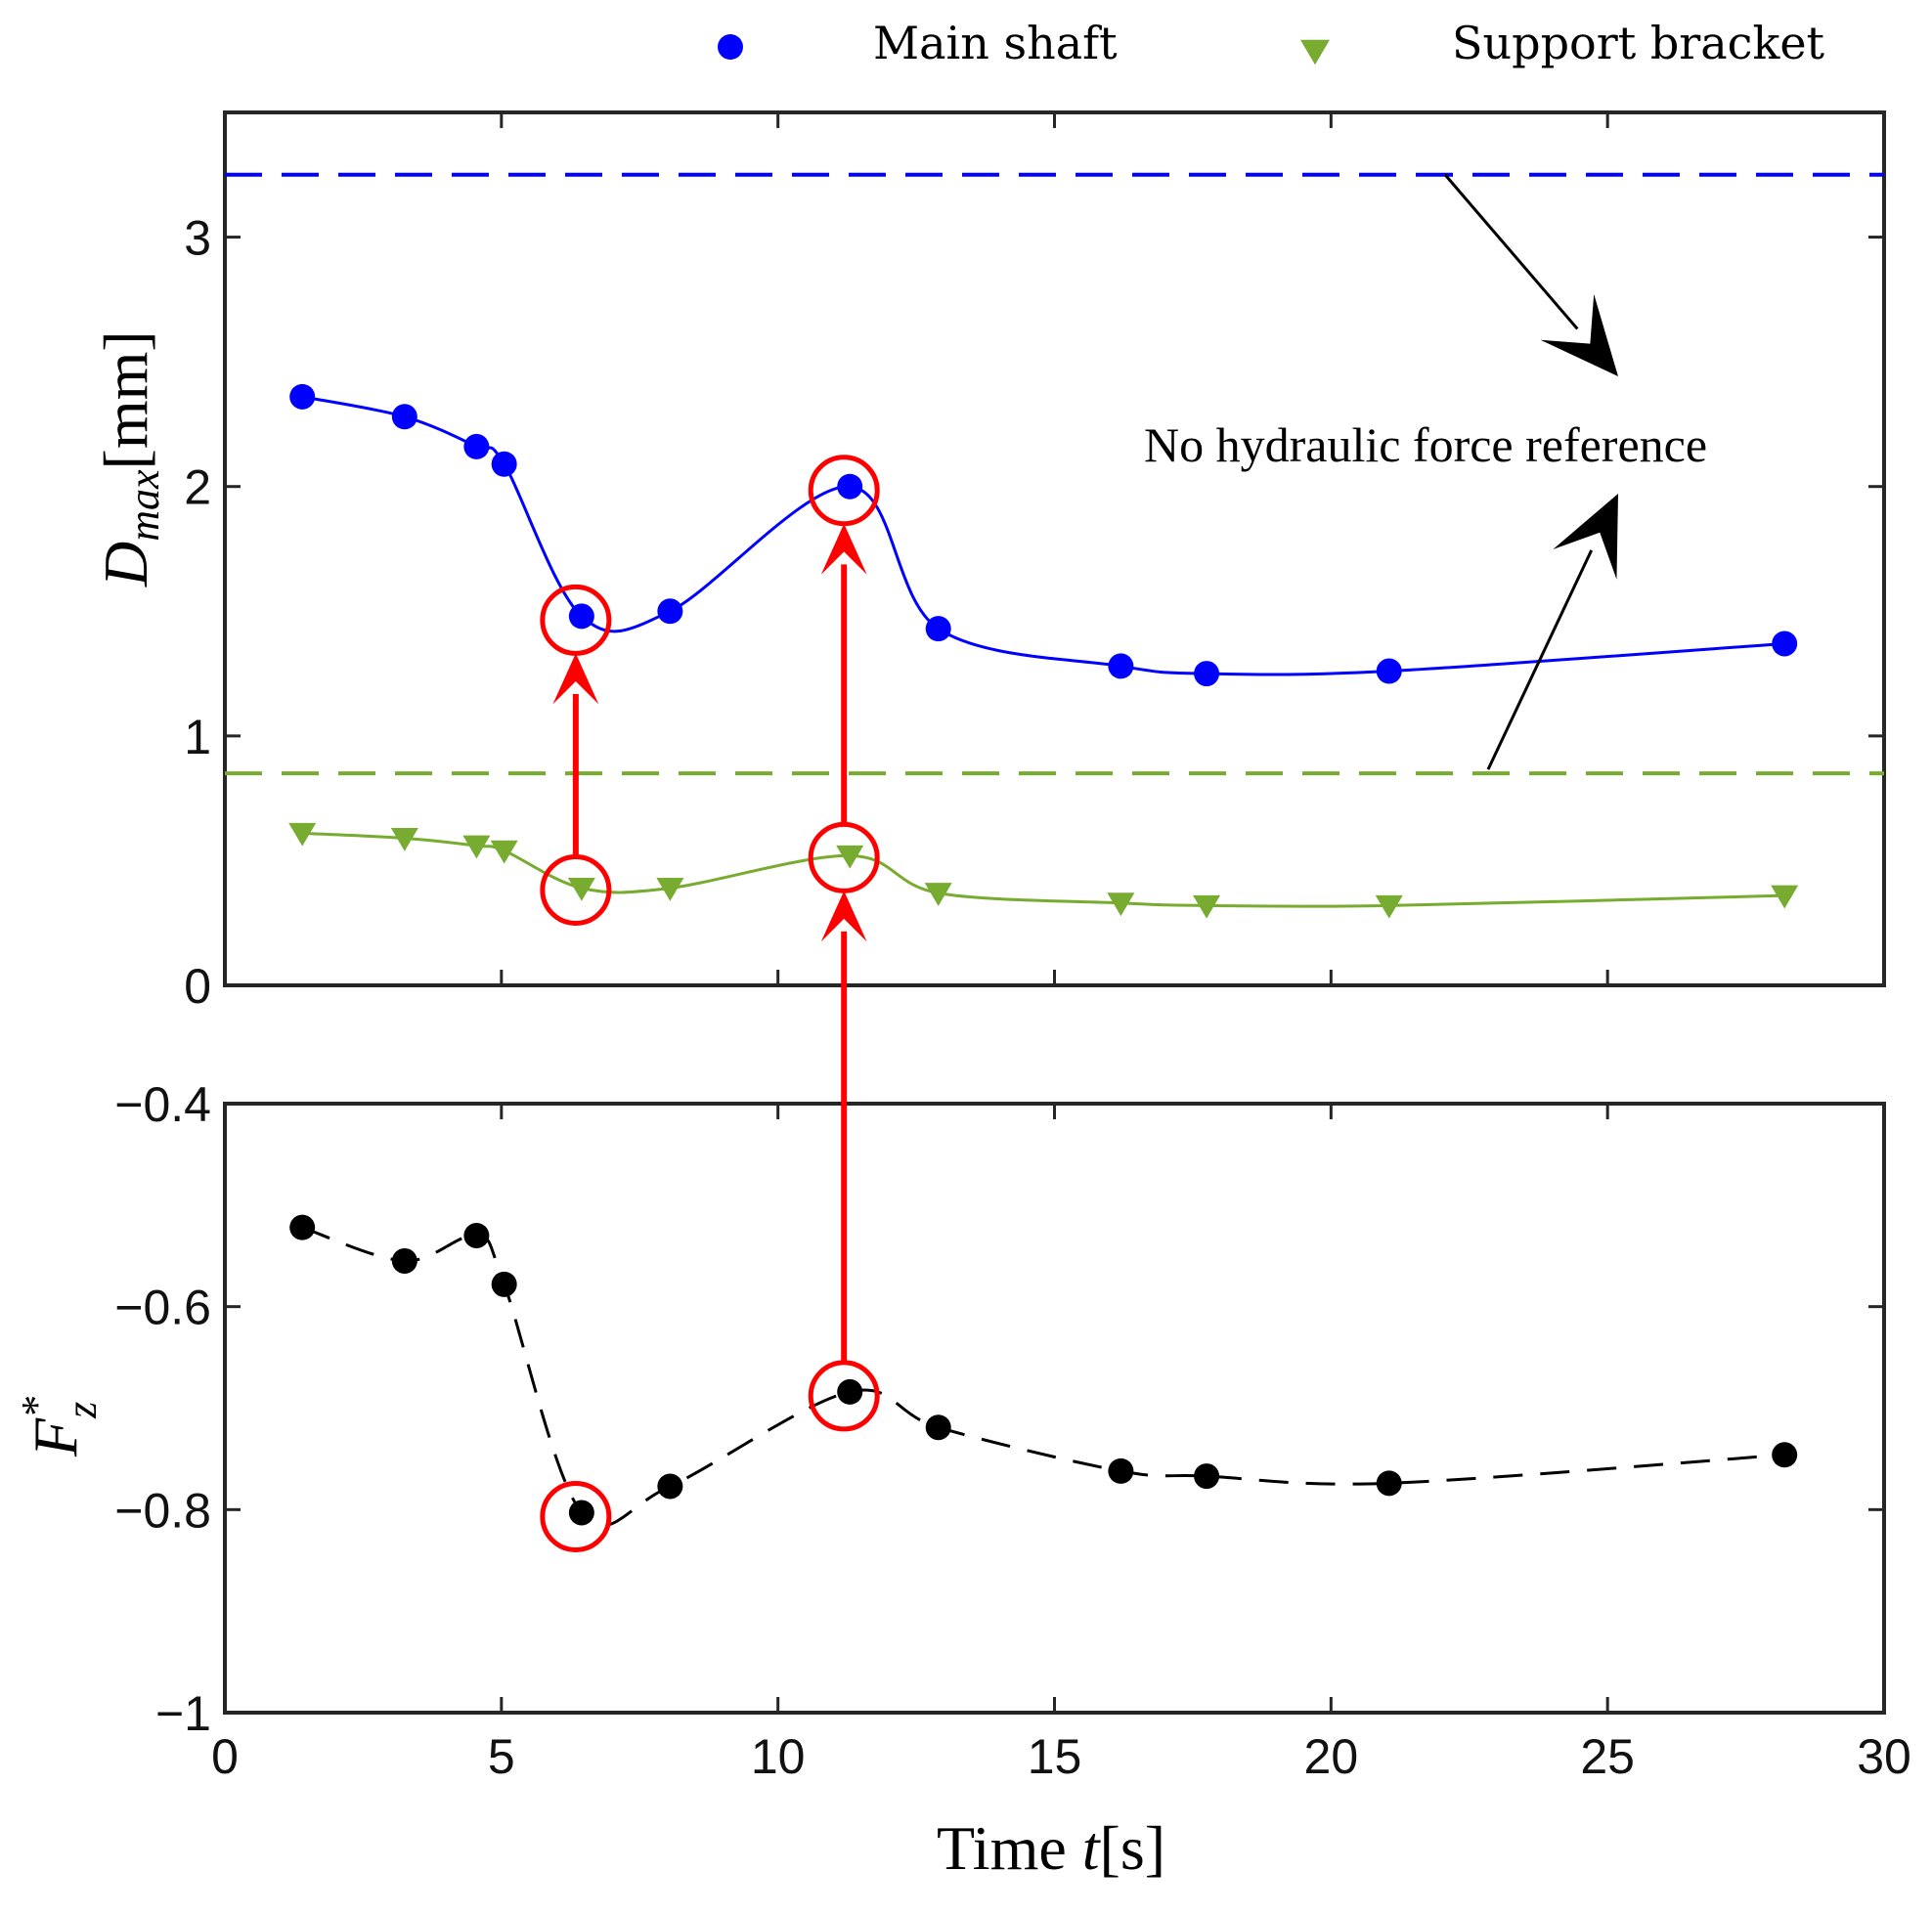 The height and width of the screenshot is (1914, 1932). What do you see at coordinates (1043, 1377) in the screenshot?
I see `force-line` at bounding box center [1043, 1377].